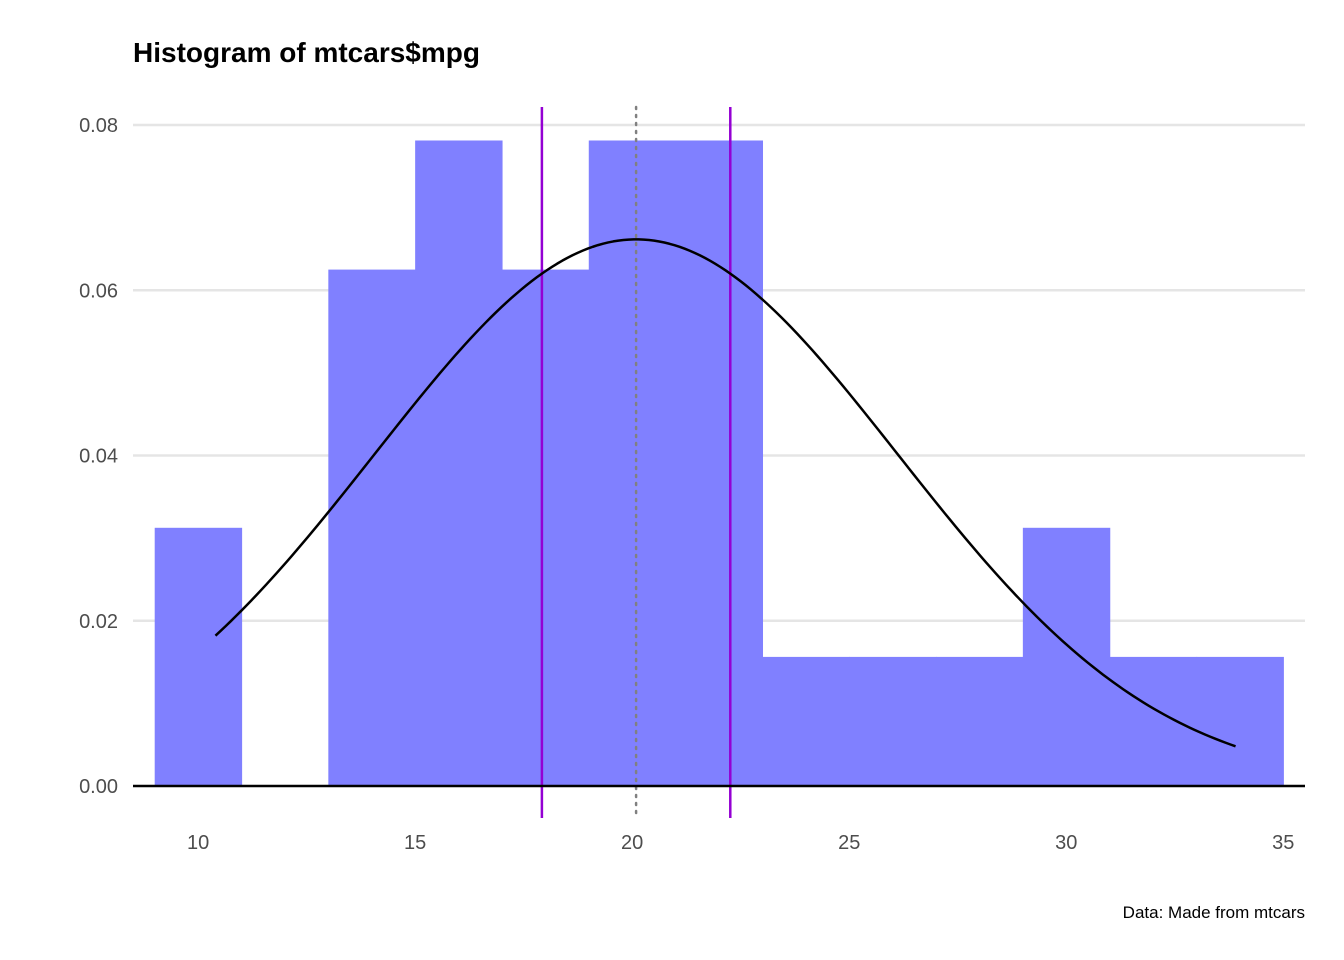 The width and height of the screenshot is (1344, 960). Describe the element at coordinates (98, 457) in the screenshot. I see `y-tick-label: 0.04` at that location.